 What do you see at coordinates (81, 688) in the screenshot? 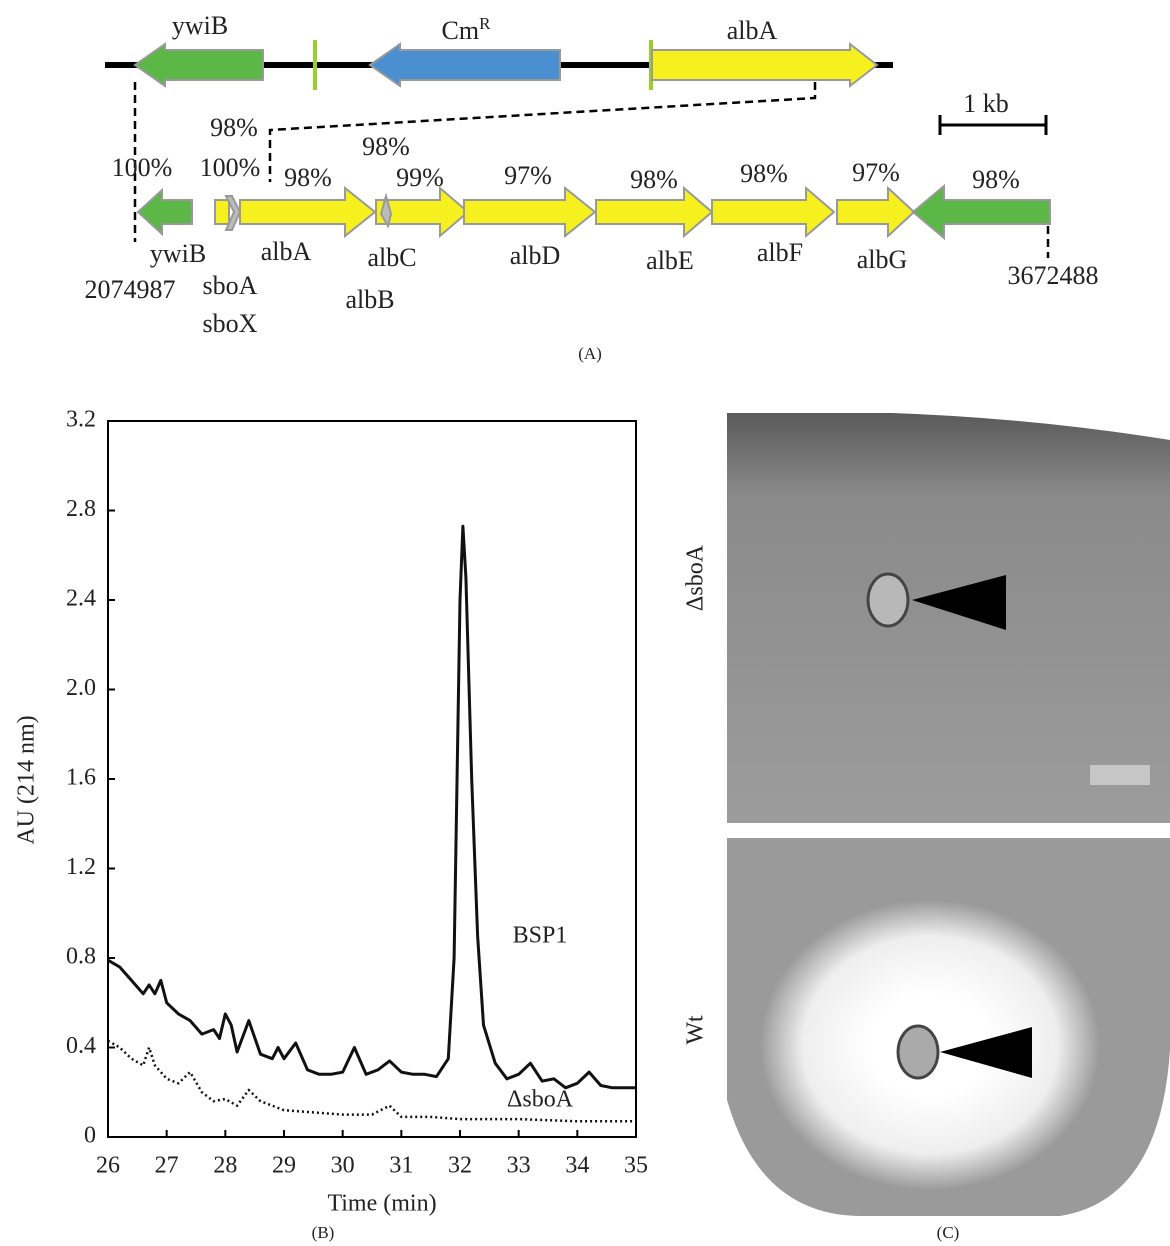
I see `y-tick-label: 2.0` at bounding box center [81, 688].